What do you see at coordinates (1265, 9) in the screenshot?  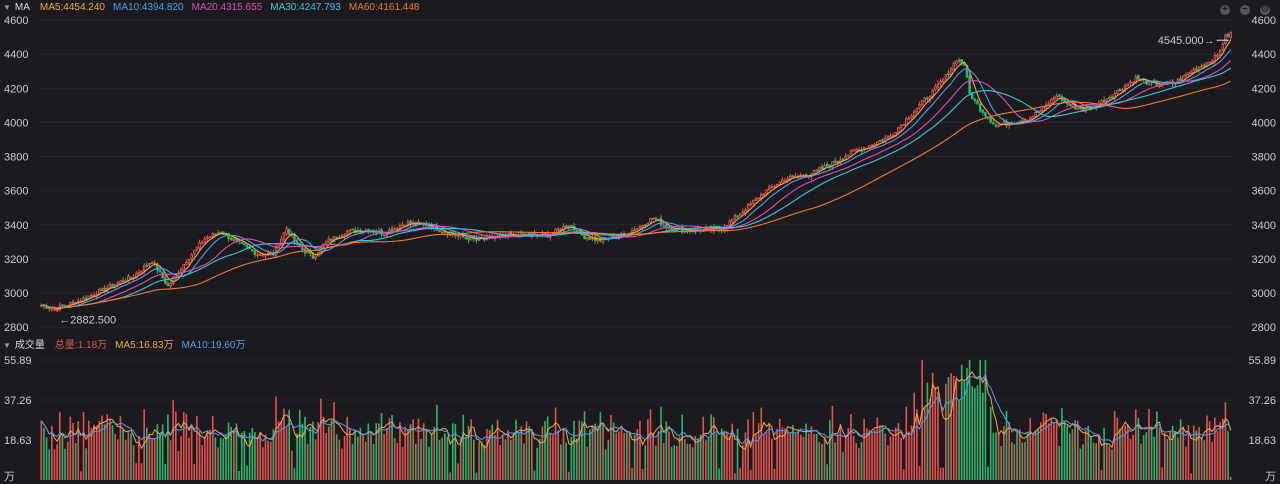 I see `settings-icon: ⚙` at bounding box center [1265, 9].